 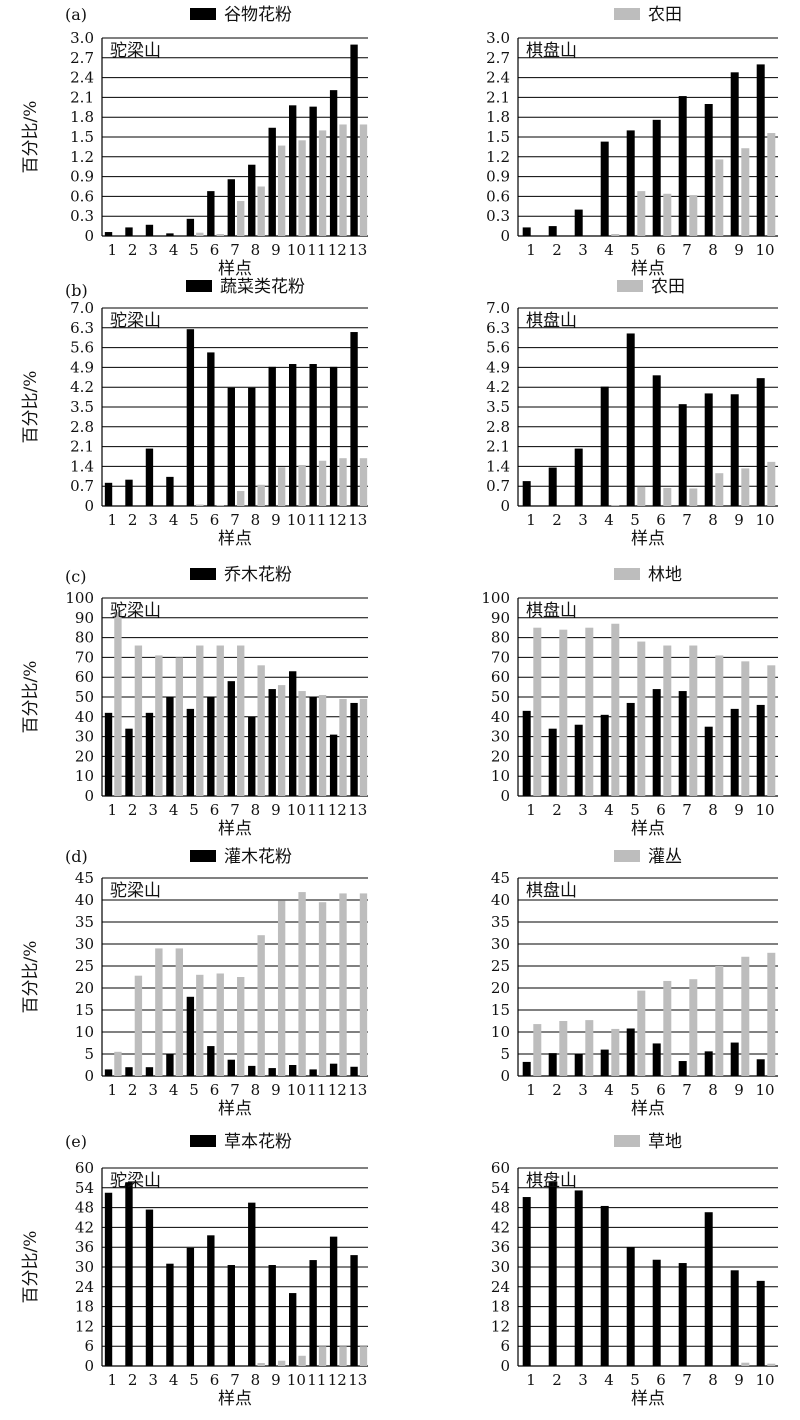 What do you see at coordinates (557, 250) in the screenshot?
I see `chart-2-xtick-label: 2` at bounding box center [557, 250].